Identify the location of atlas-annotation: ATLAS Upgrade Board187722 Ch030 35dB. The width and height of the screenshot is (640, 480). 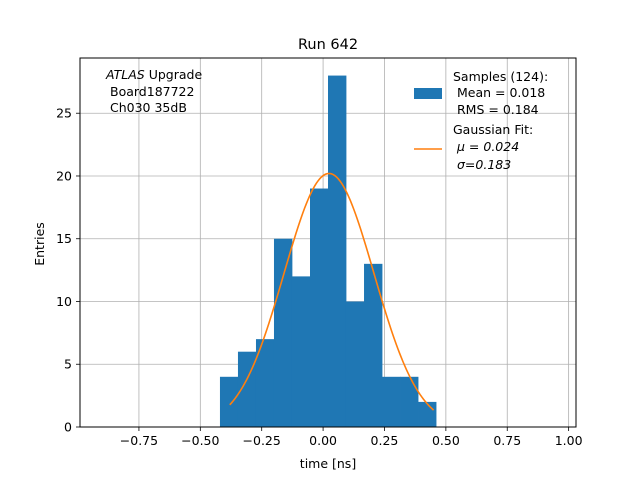
(153, 91).